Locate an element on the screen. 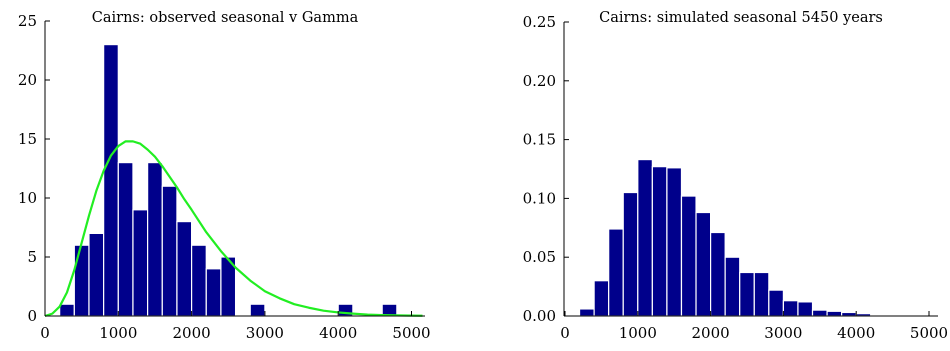 The height and width of the screenshot is (351, 950). y-tick-label: 0 is located at coordinates (32, 316).